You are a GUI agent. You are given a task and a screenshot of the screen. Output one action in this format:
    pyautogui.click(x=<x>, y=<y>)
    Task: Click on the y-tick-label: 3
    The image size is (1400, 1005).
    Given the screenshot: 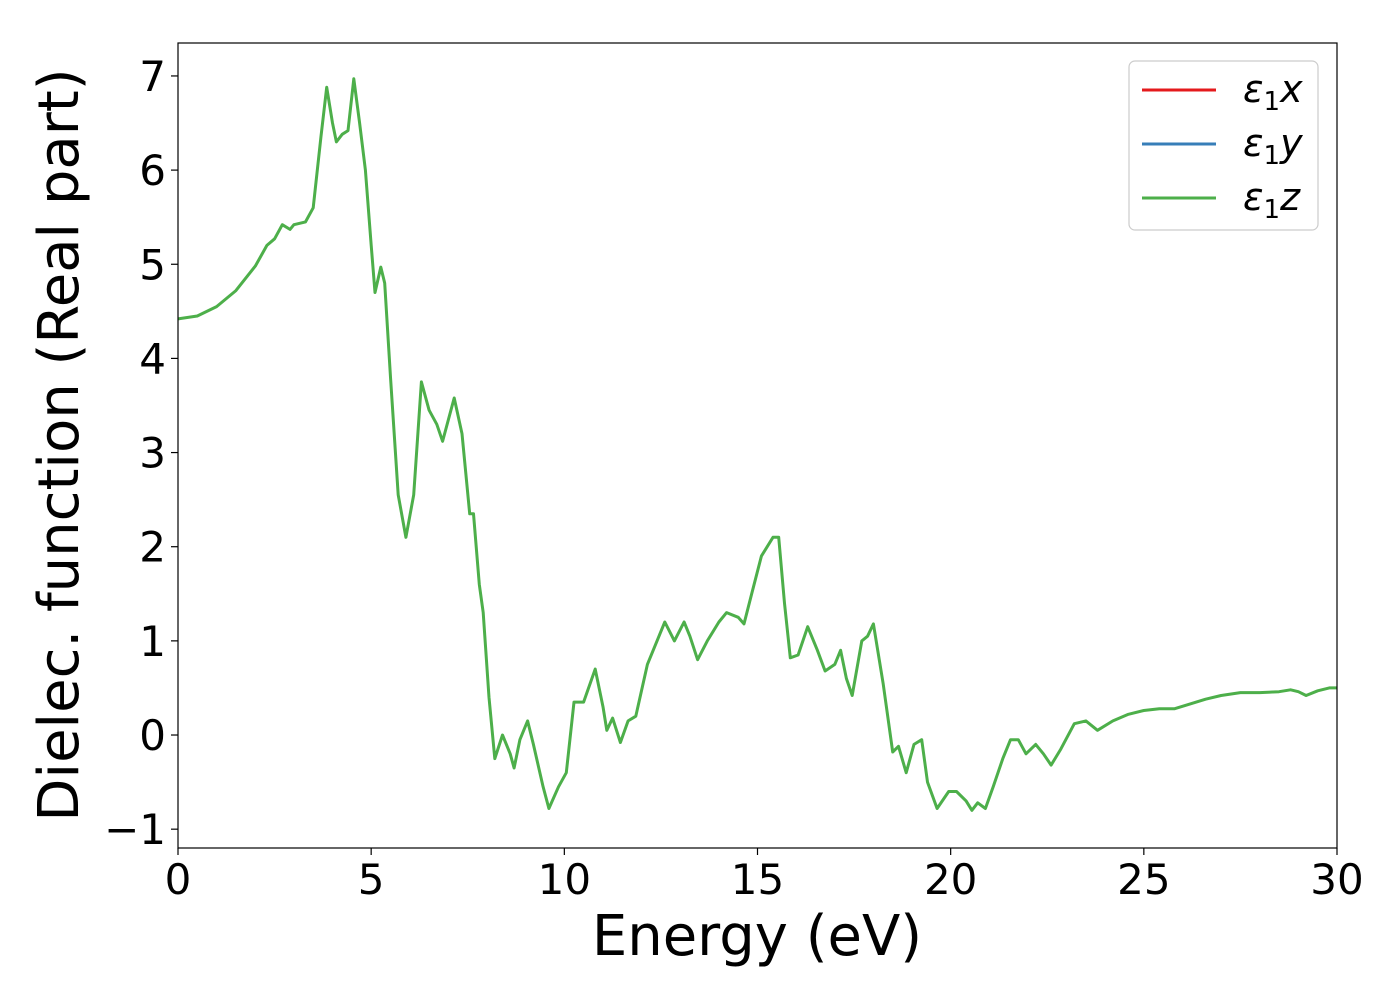 What is the action you would take?
    pyautogui.click(x=152, y=453)
    